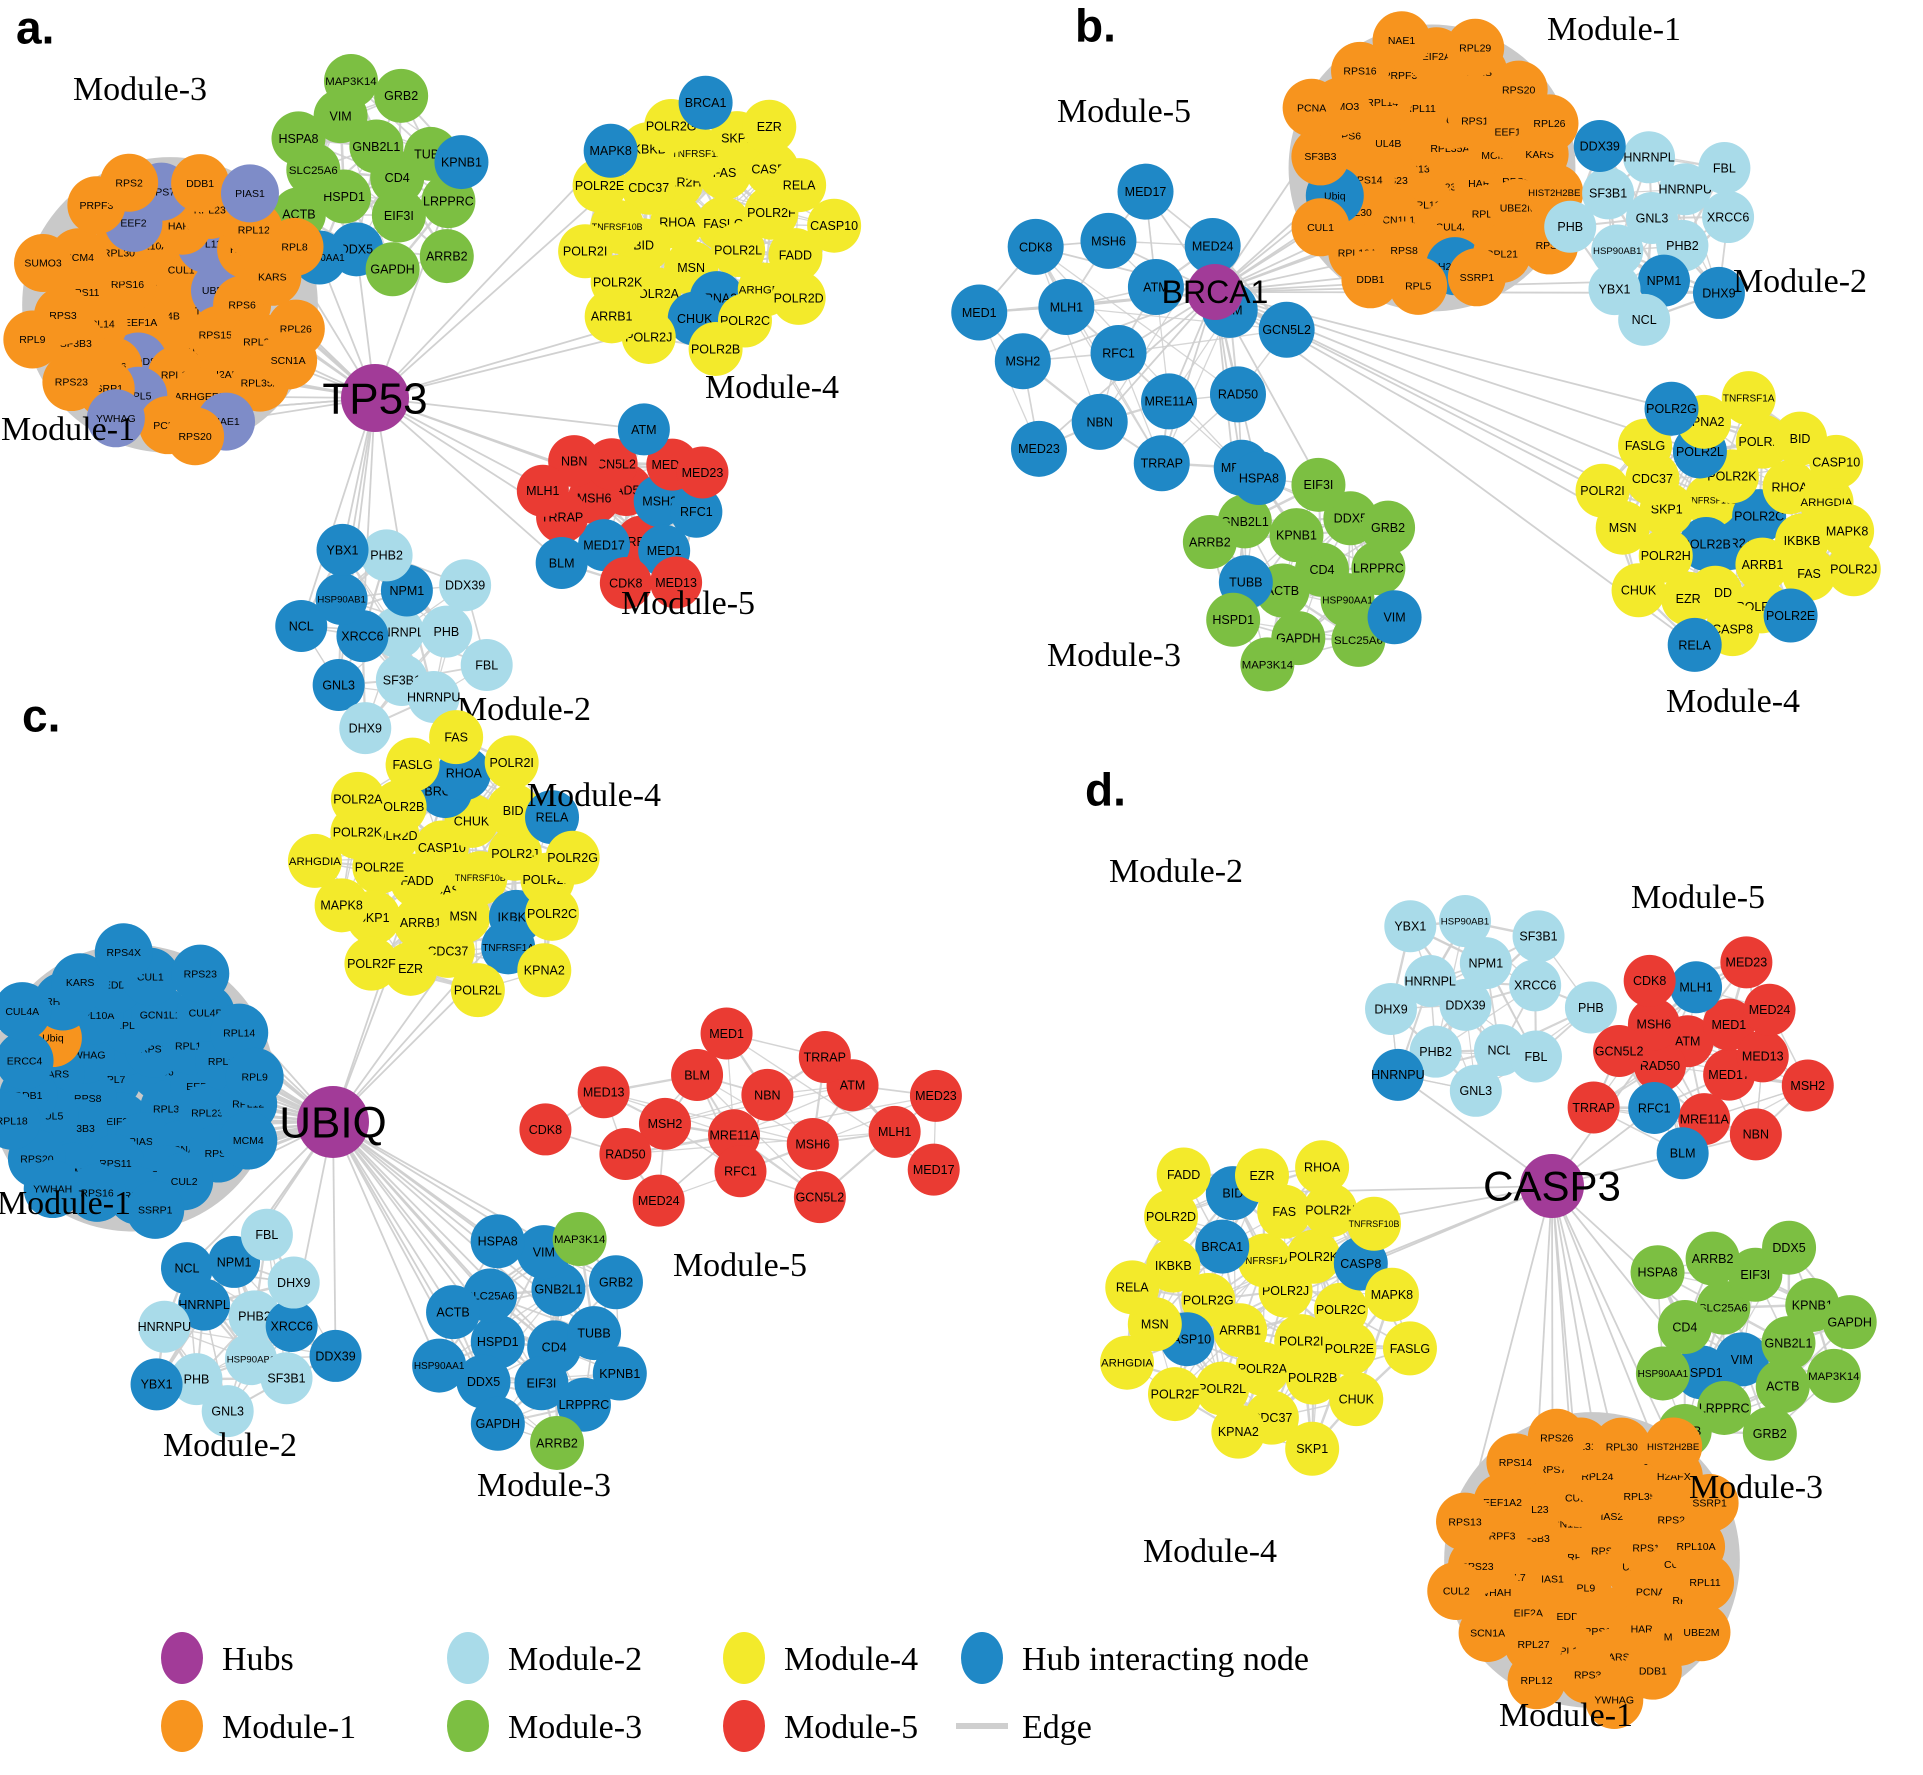 The height and width of the screenshot is (1775, 1923). What do you see at coordinates (338, 684) in the screenshot?
I see `node-GNL3: GNL3` at bounding box center [338, 684].